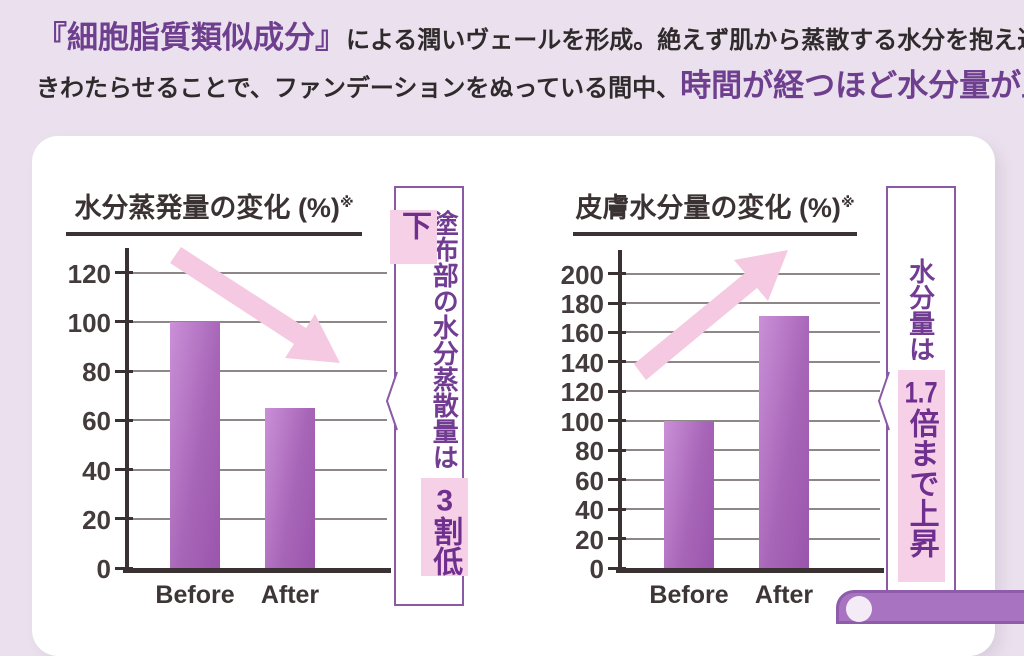 Image resolution: width=1024 pixels, height=656 pixels. What do you see at coordinates (445, 501) in the screenshot?
I see `annotation-number: 3` at bounding box center [445, 501].